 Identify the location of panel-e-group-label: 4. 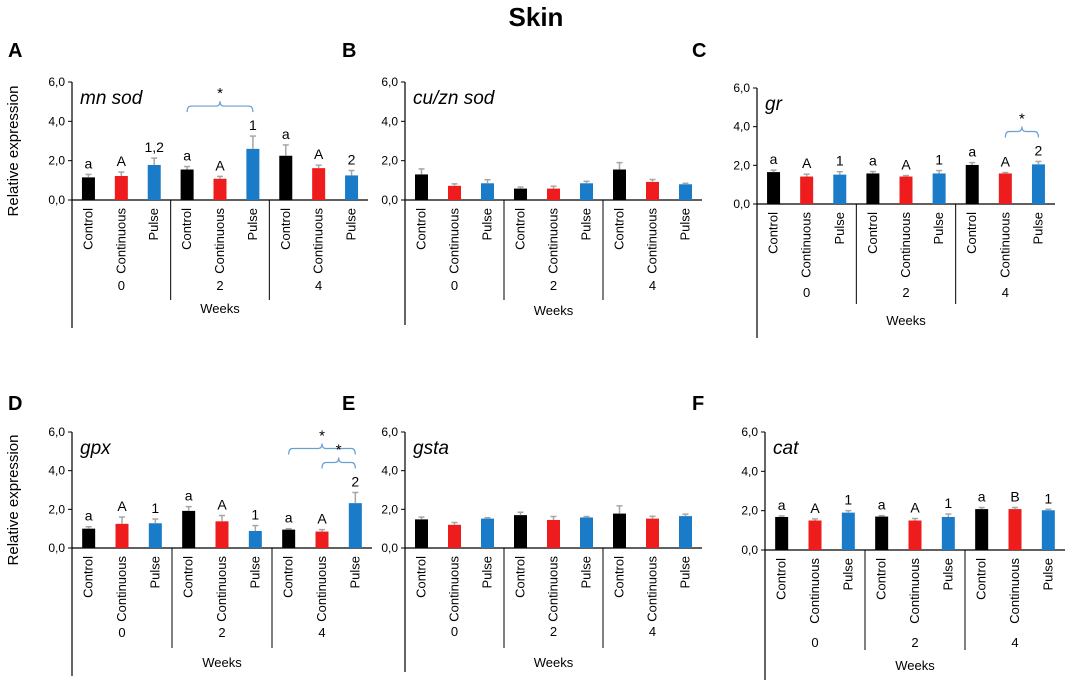
(652, 631).